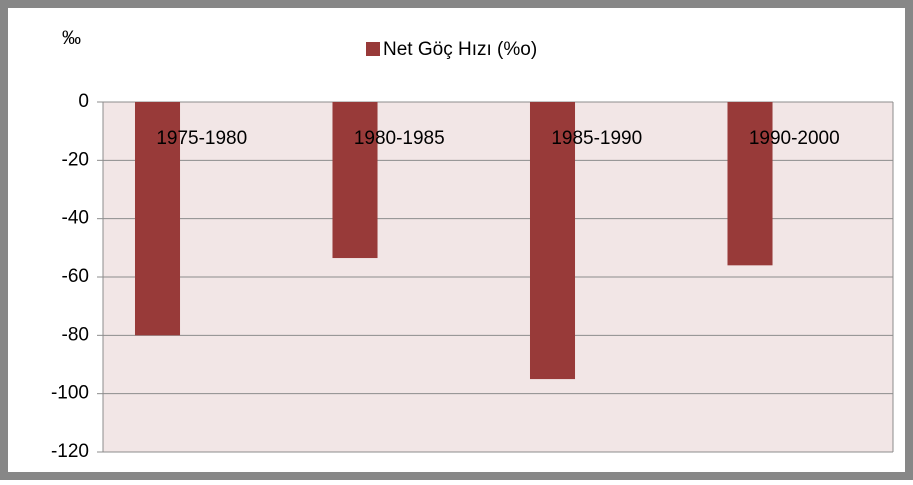 This screenshot has height=485, width=913. What do you see at coordinates (460, 49) in the screenshot?
I see `legend-label: Net Göç Hızı (%o)` at bounding box center [460, 49].